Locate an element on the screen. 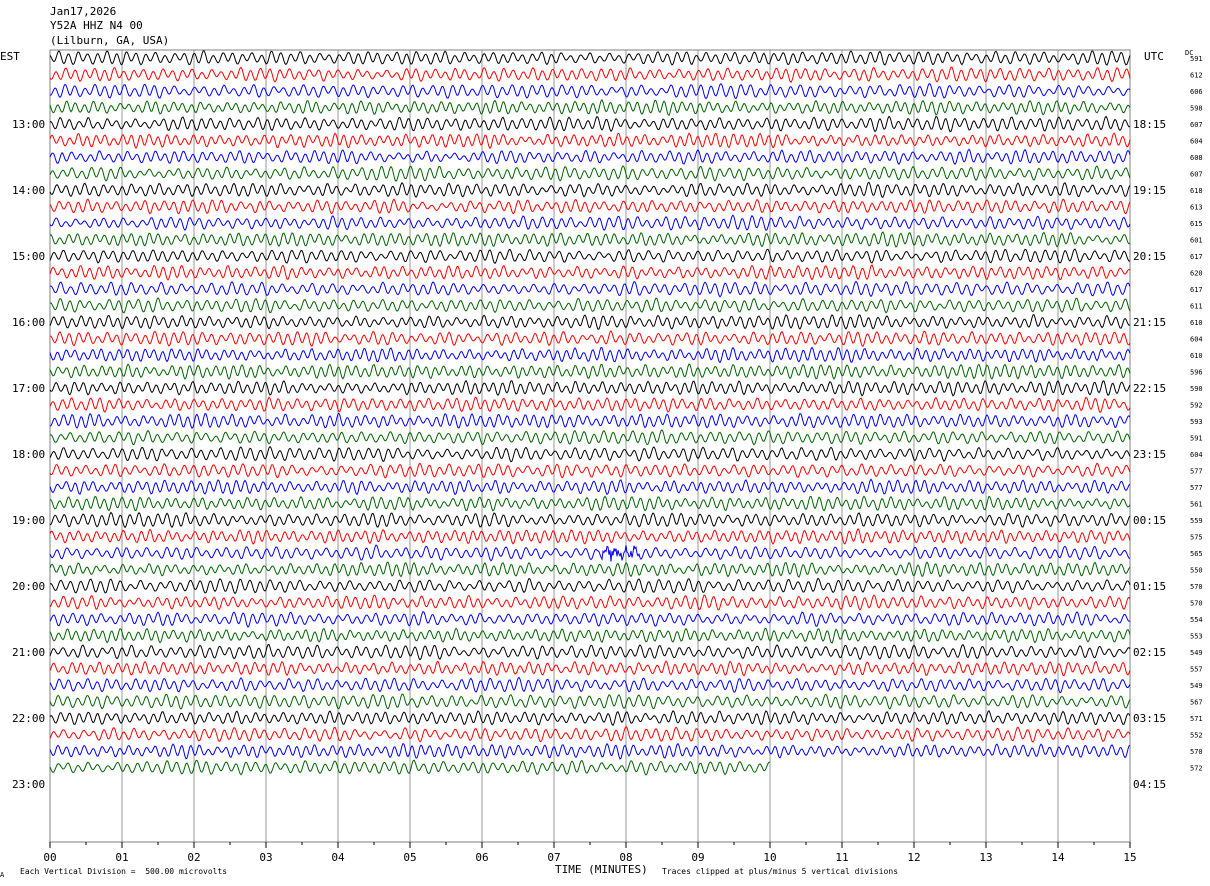  x-tick-label: 12 is located at coordinates (913, 857).